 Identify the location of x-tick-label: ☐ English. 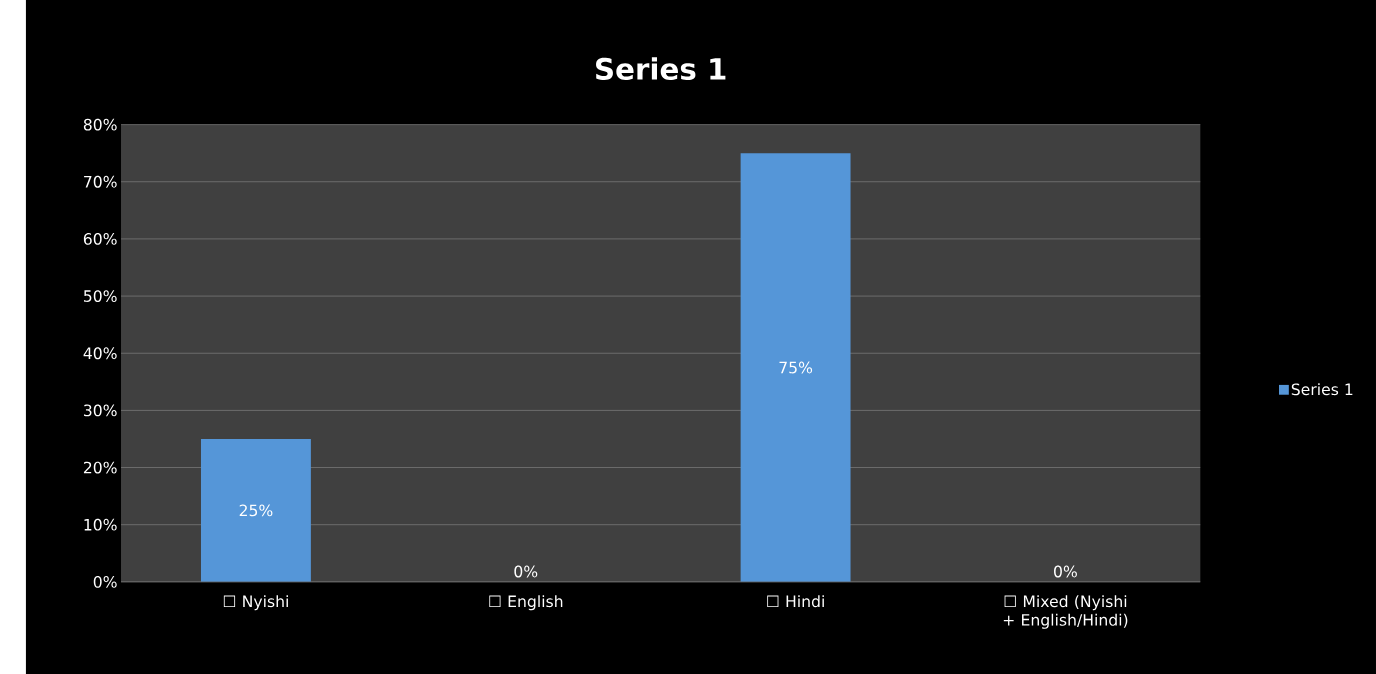
(526, 603).